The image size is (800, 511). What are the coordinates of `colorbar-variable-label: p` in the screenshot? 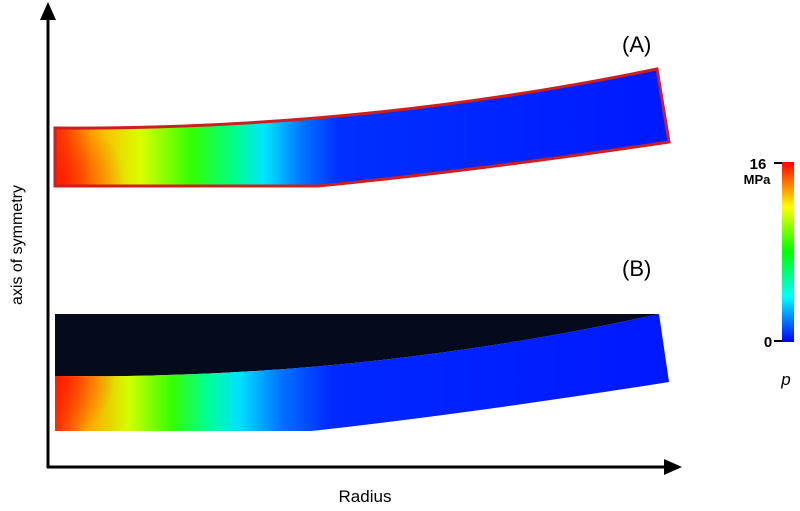 It's located at (785, 379).